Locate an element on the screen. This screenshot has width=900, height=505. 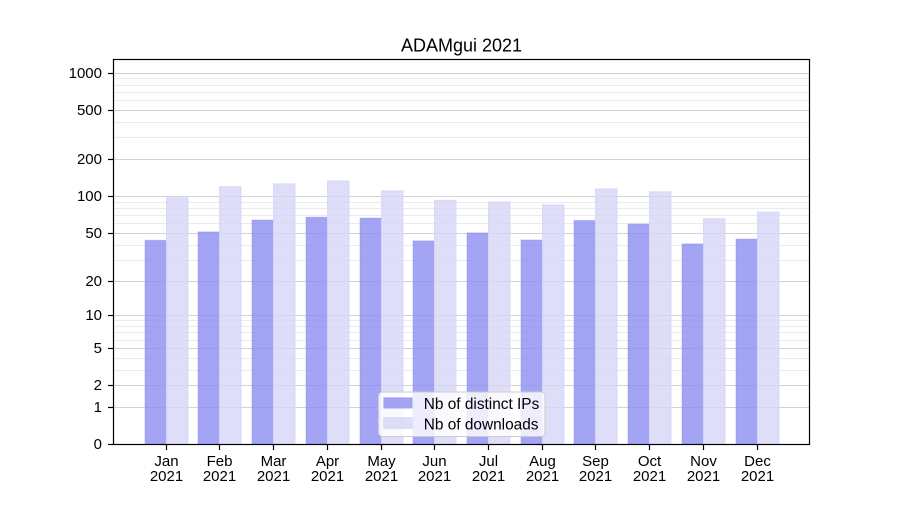
svg-text: Dec is located at coordinates (757, 461).